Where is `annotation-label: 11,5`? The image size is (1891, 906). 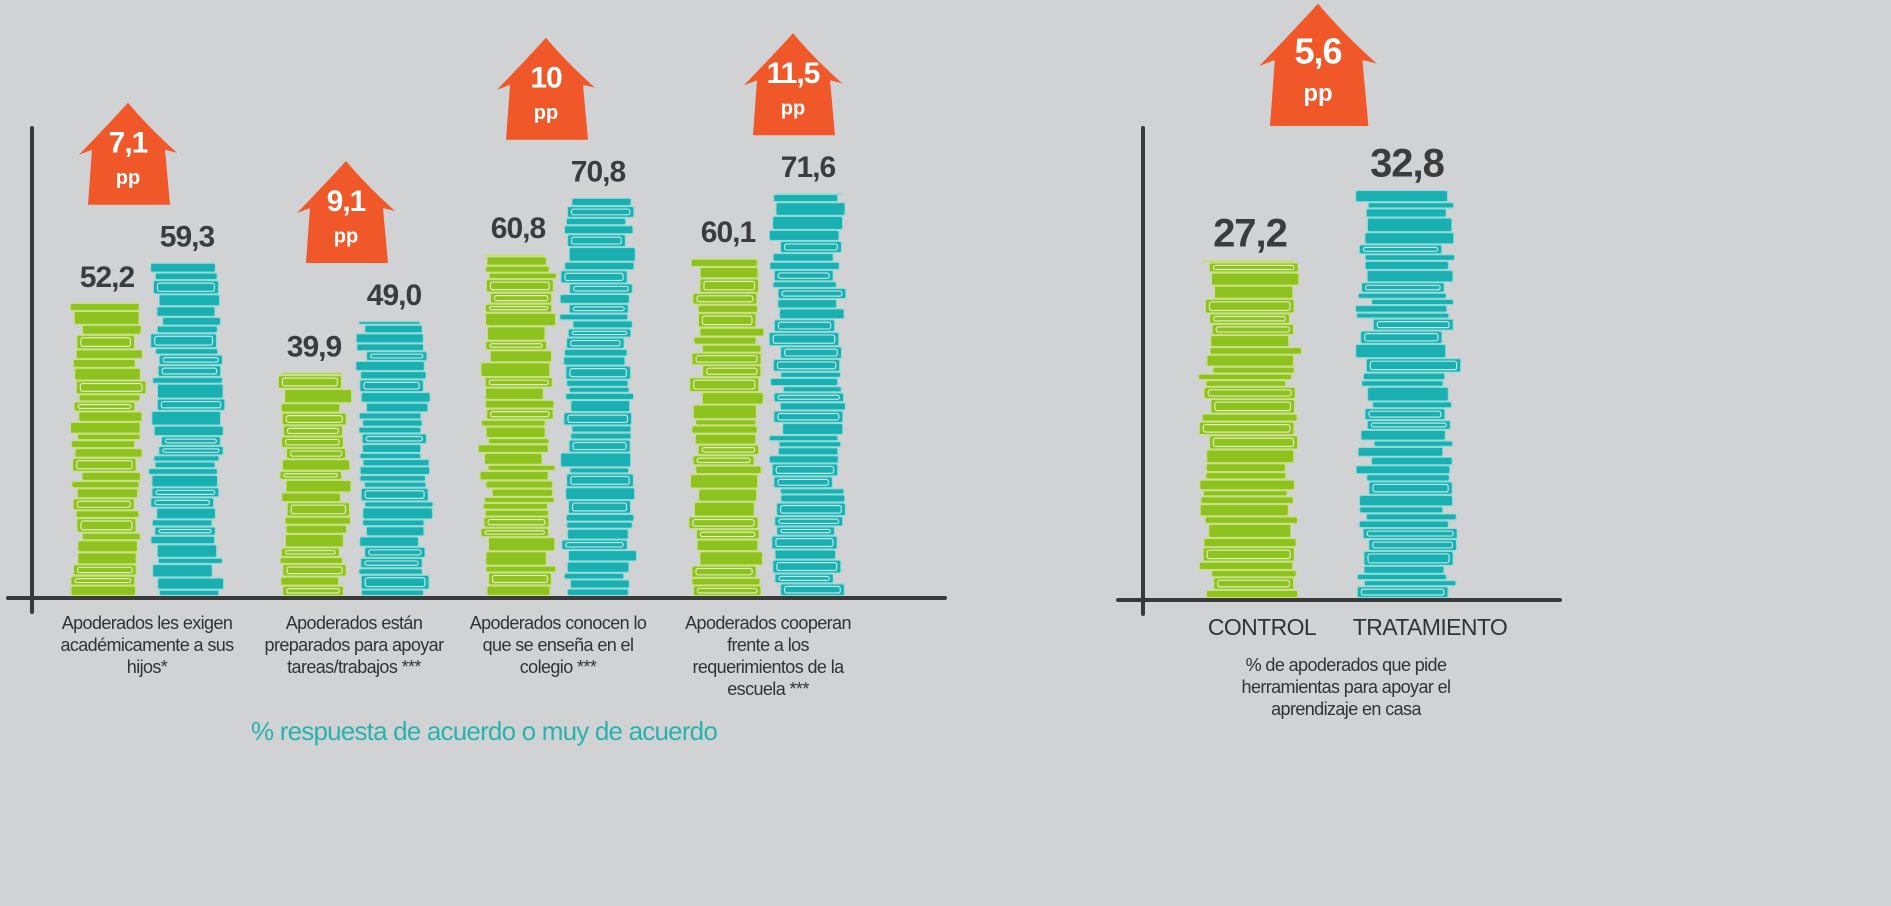 annotation-label: 11,5 is located at coordinates (793, 73).